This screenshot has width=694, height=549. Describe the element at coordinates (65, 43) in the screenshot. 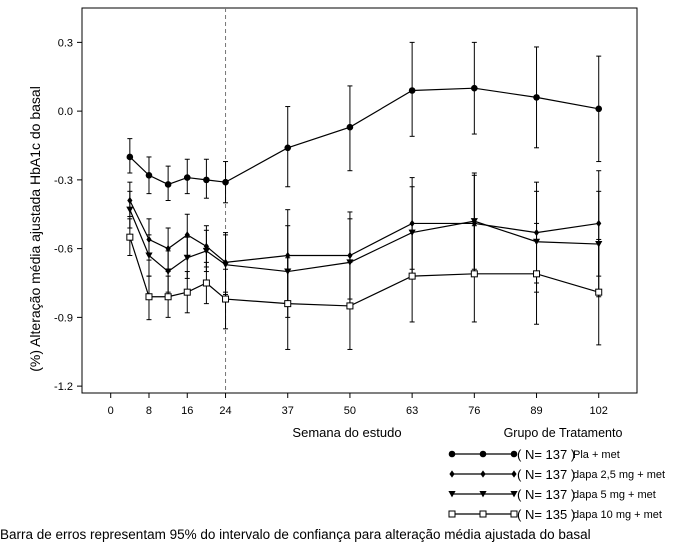

I see `y-tick-label: 0.3` at that location.